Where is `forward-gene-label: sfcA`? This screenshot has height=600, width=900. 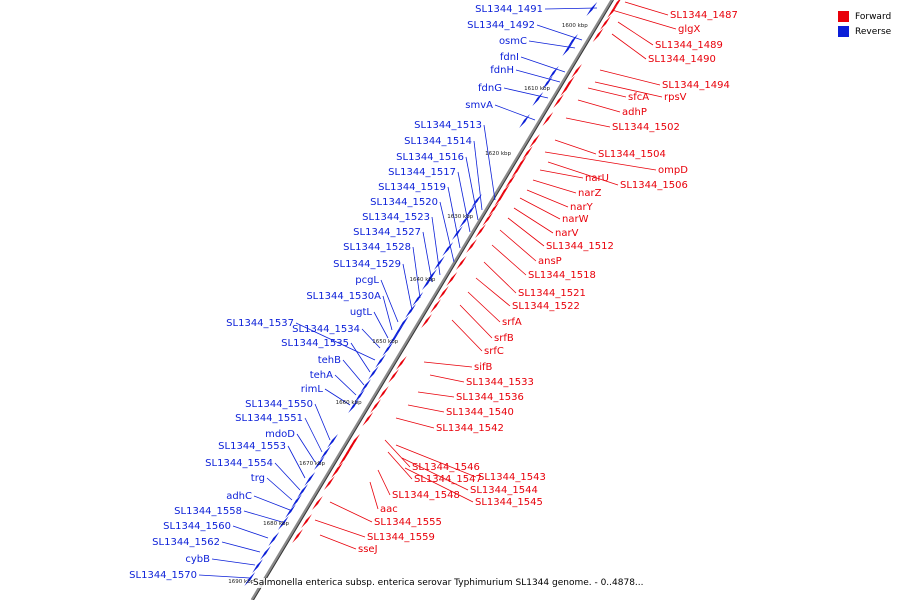
forward-gene-label: sfcA is located at coordinates (638, 97).